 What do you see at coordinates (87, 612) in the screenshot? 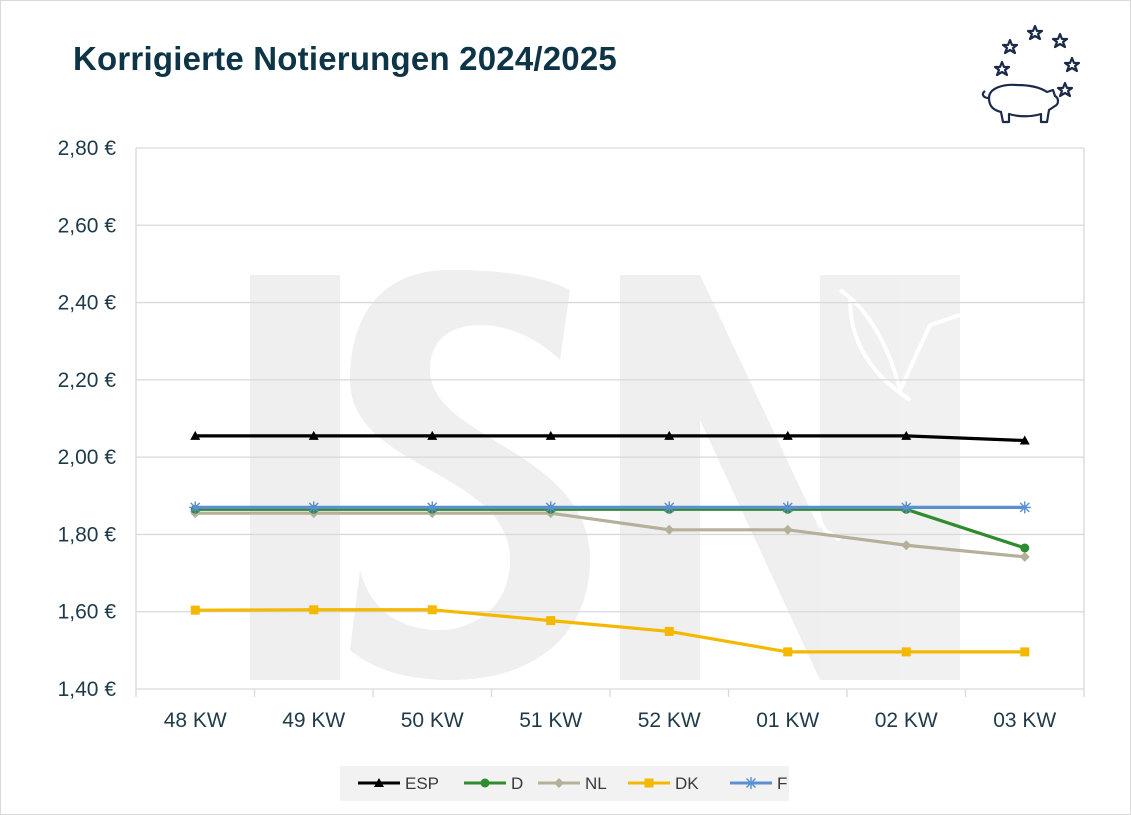
I see `y-tick-label: 1,60 €` at bounding box center [87, 612].